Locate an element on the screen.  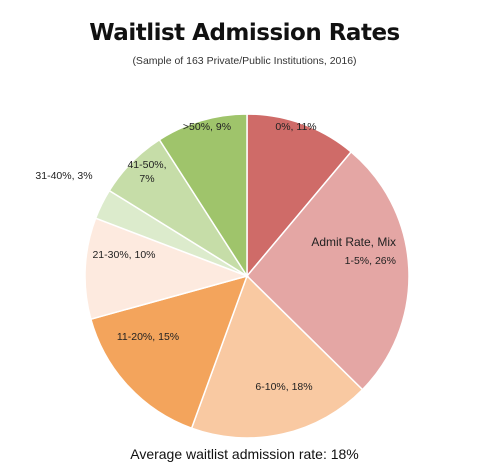
slice-label-0: 0%, 11% is located at coordinates (295, 127).